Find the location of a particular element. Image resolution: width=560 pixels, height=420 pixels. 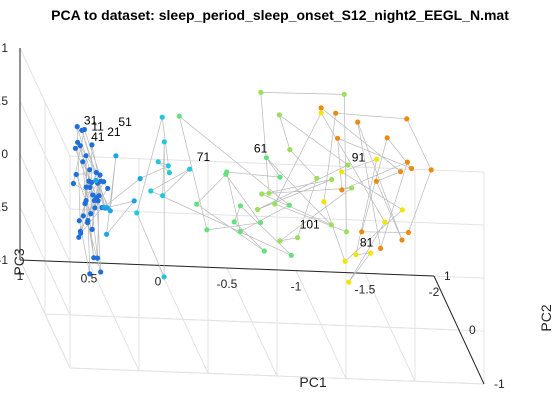

x-tick-label: -1.5 is located at coordinates (365, 289).